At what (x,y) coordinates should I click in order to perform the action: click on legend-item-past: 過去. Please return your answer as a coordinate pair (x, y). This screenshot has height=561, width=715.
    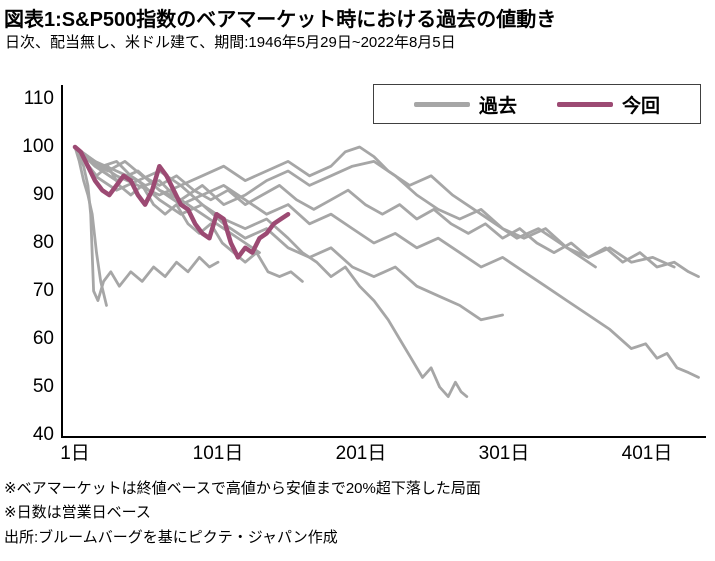
    Looking at the image, I should click on (465, 104).